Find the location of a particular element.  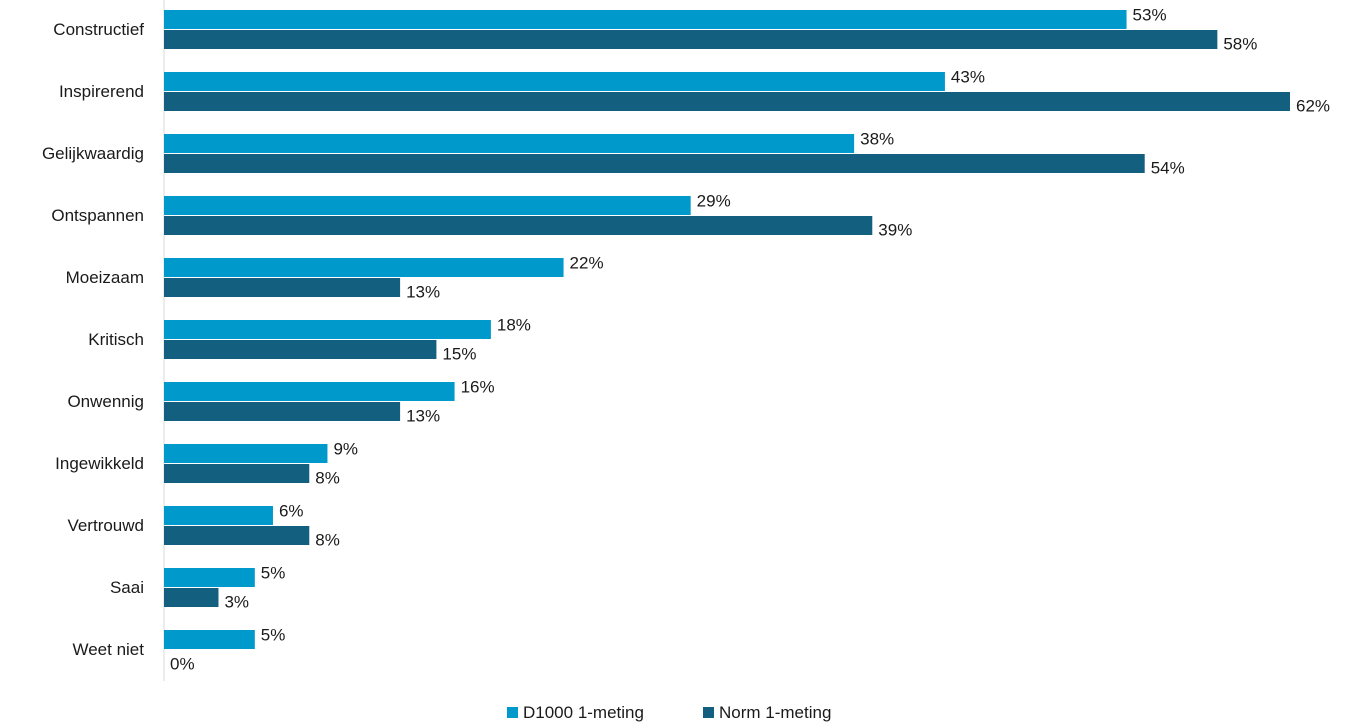

category-label-kritisch: Kritisch is located at coordinates (116, 339).